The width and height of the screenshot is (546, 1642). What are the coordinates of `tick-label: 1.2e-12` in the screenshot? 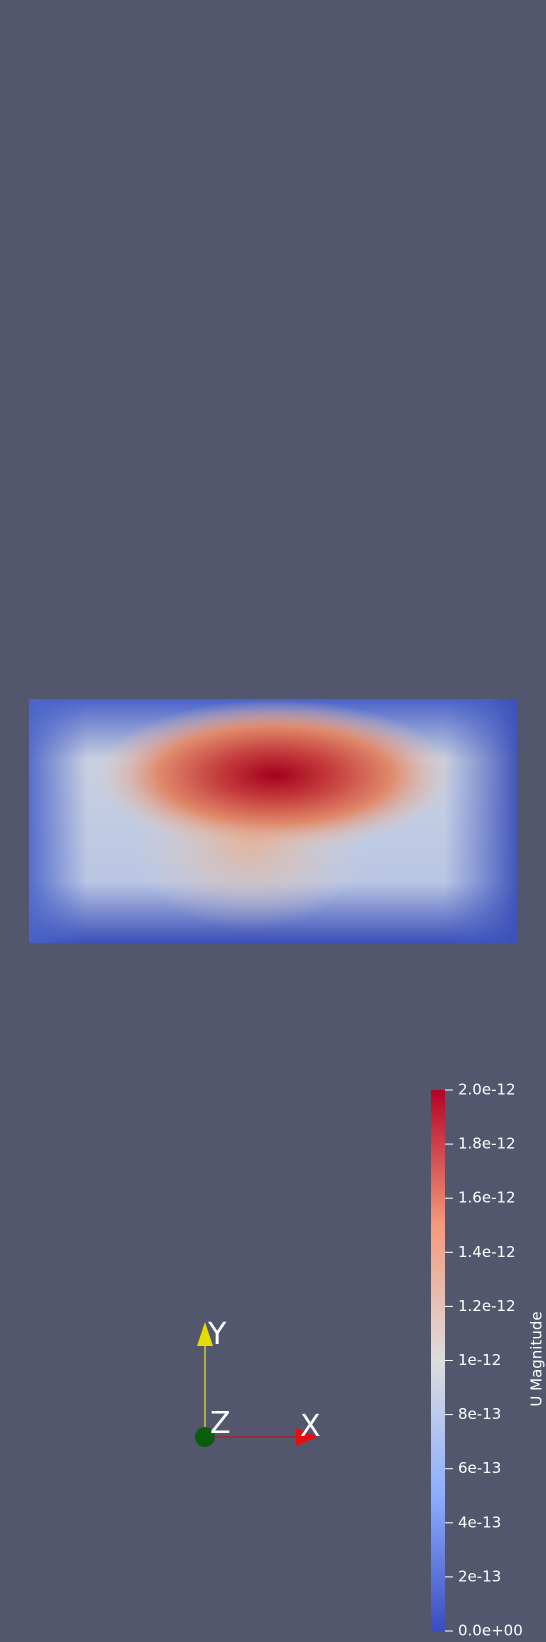 It's located at (487, 1306).